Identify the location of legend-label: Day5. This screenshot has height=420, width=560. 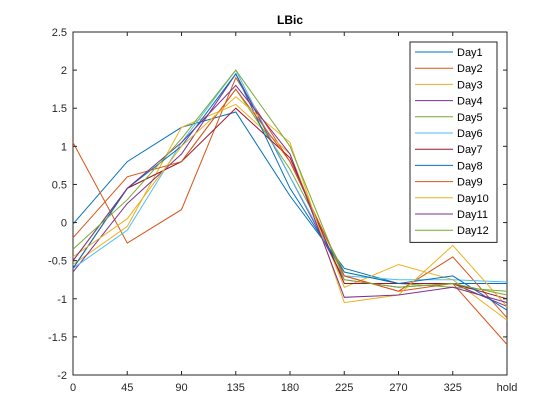
(470, 118).